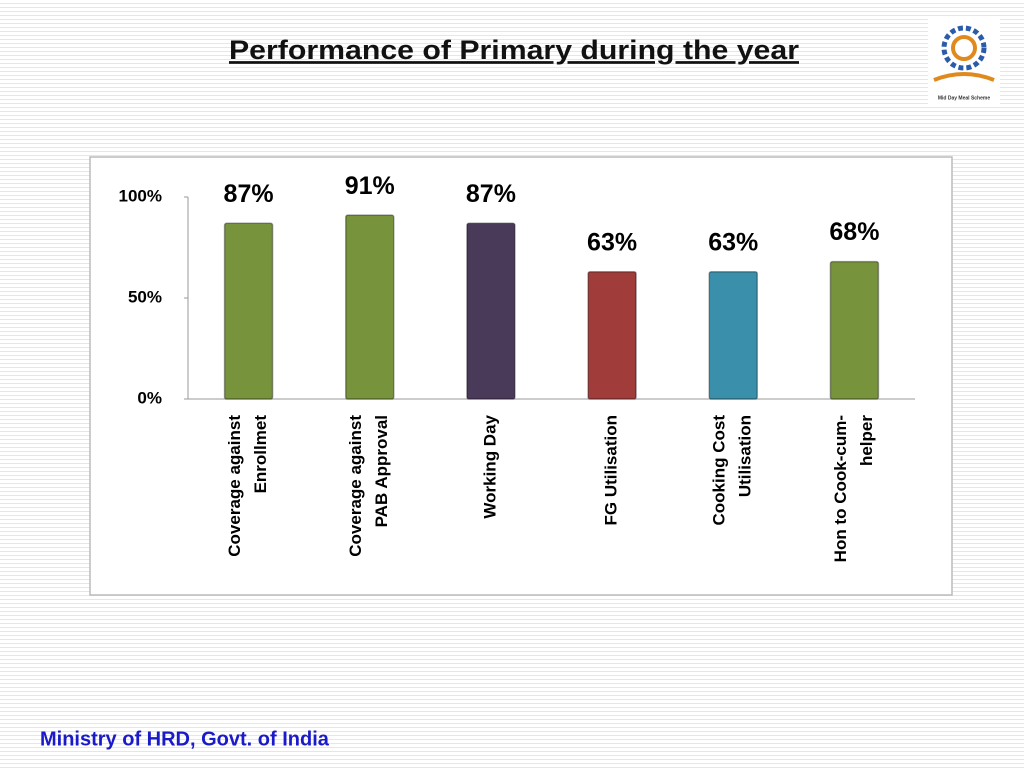 This screenshot has width=1024, height=768. I want to click on y-tick-label: 100%, so click(140, 195).